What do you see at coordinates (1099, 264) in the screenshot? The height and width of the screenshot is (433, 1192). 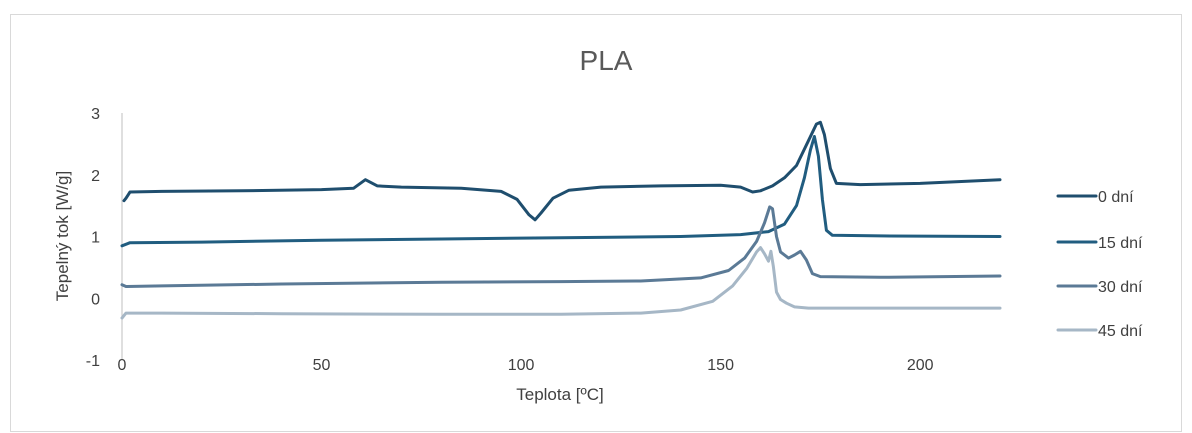 I see `legend: 0 dní 15 dní 30 dní 45 dní` at bounding box center [1099, 264].